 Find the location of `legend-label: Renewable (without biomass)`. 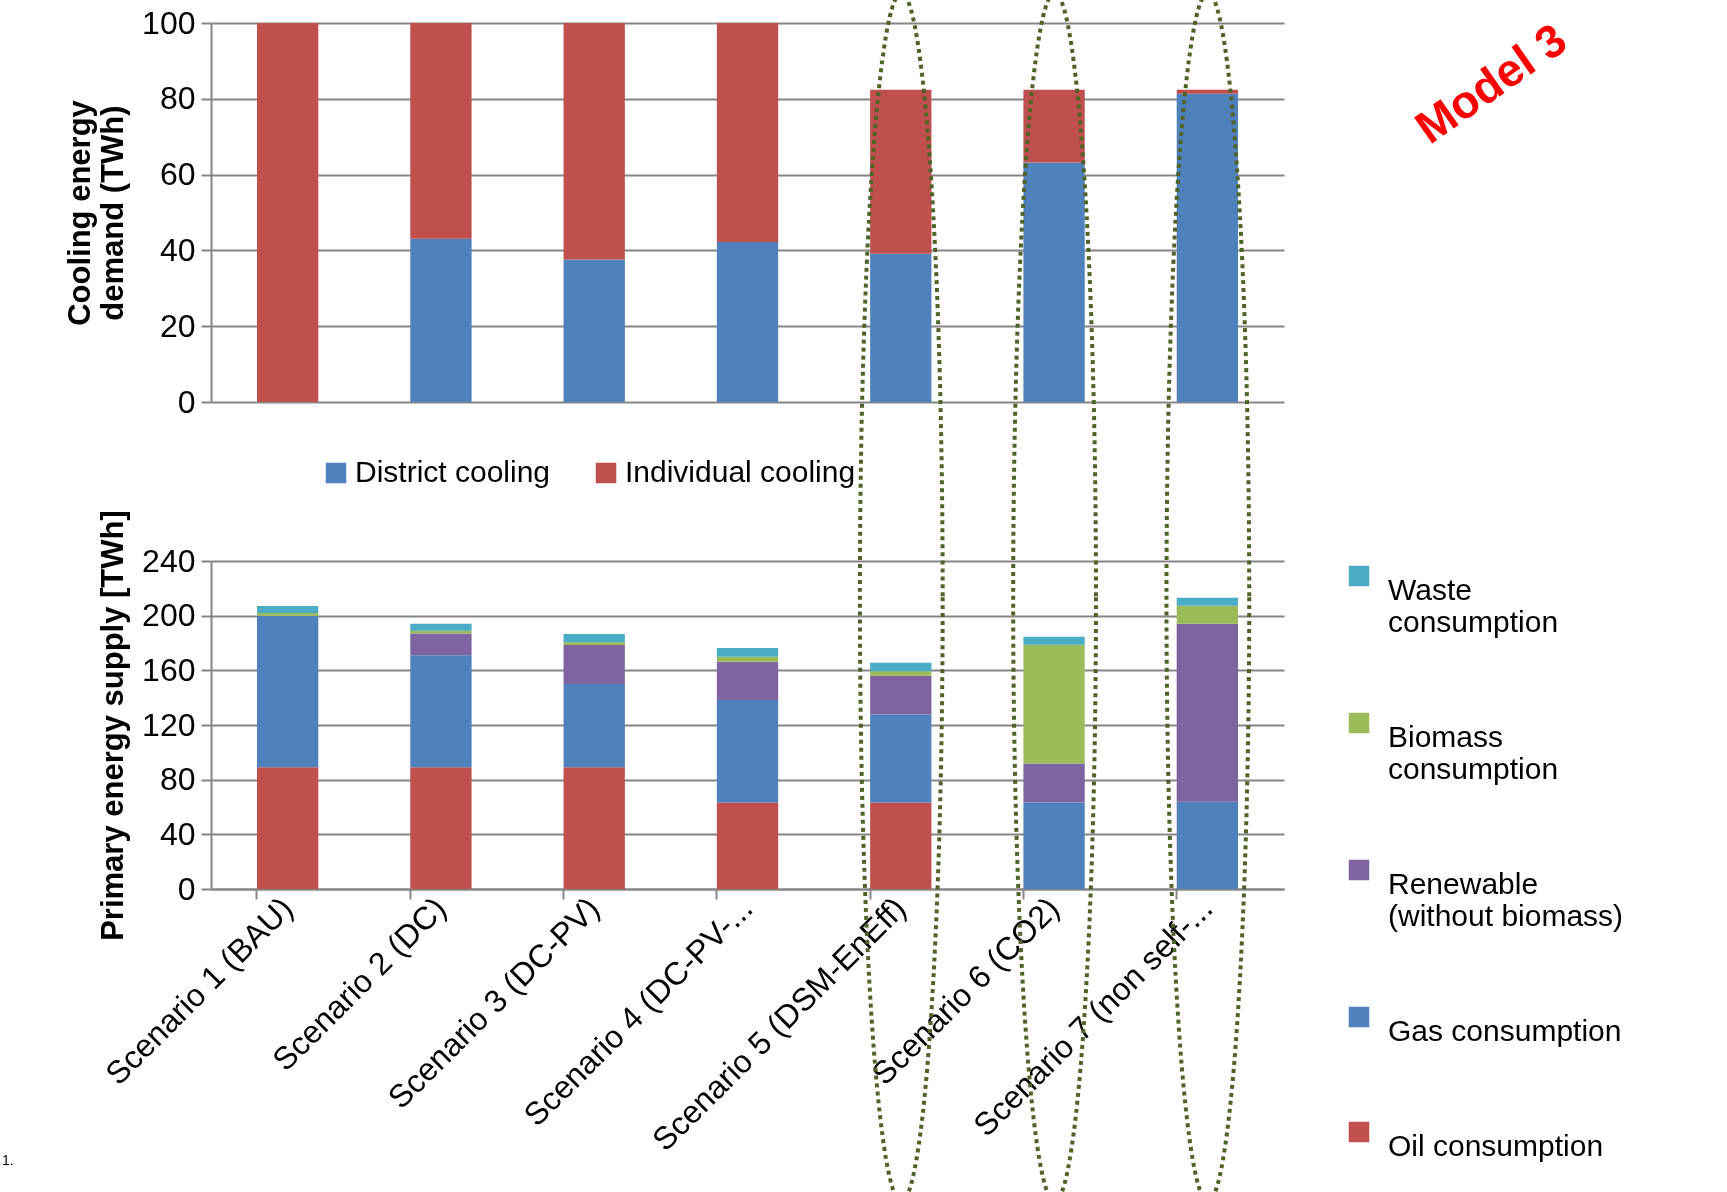

legend-label: Renewable (without biomass) is located at coordinates (1506, 899).